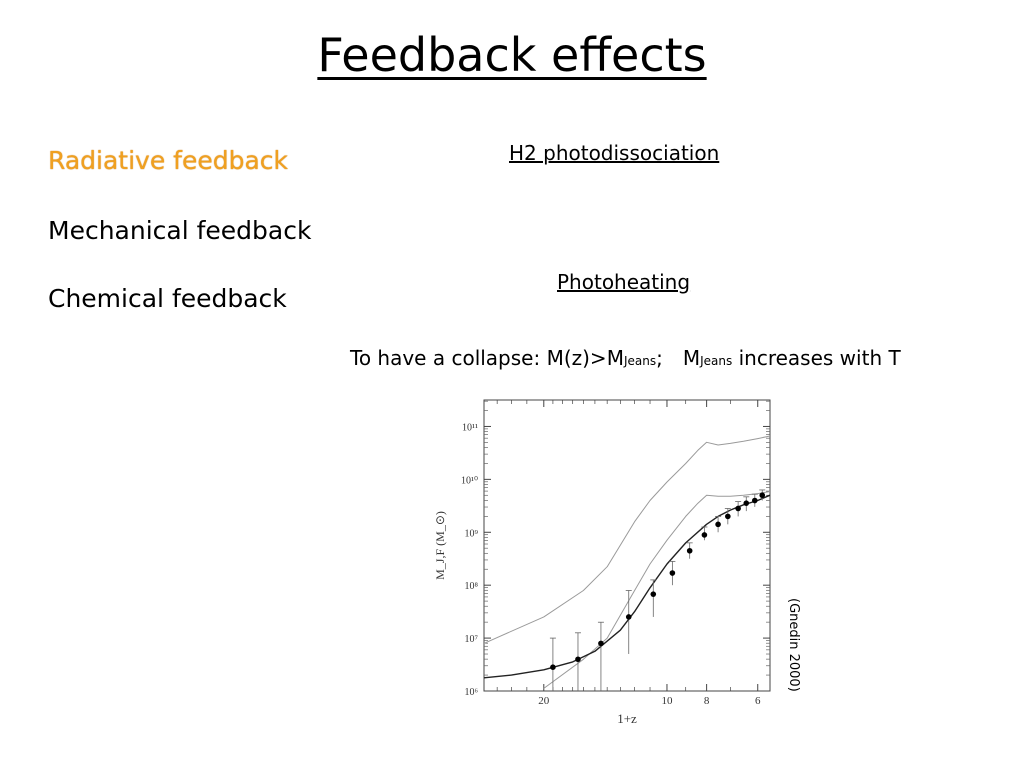 The image size is (1024, 768). Describe the element at coordinates (627, 718) in the screenshot. I see `x-axis-label: 1+z` at that location.